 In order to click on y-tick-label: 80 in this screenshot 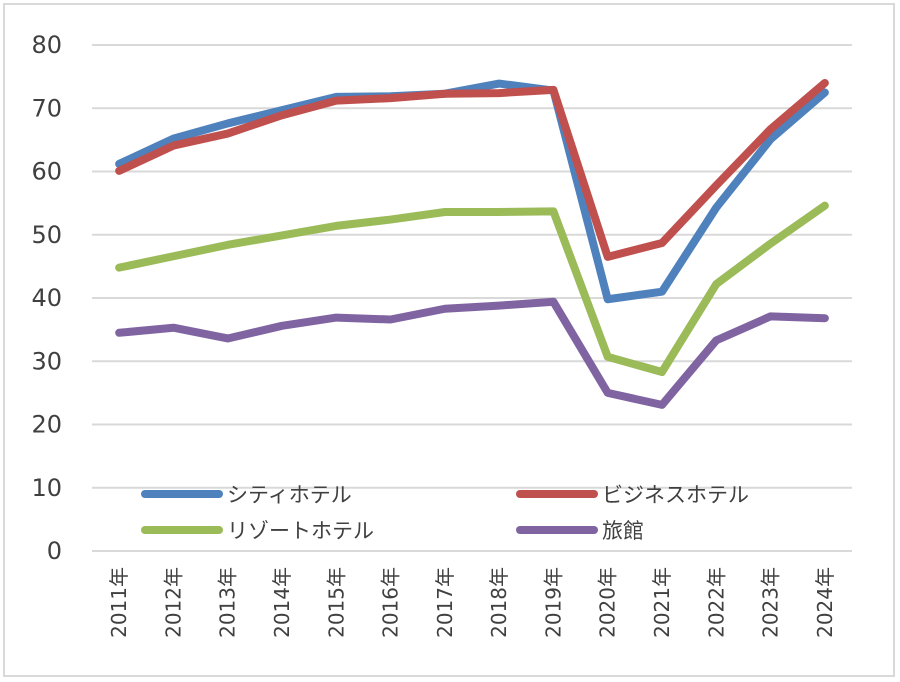, I will do `click(46, 45)`.